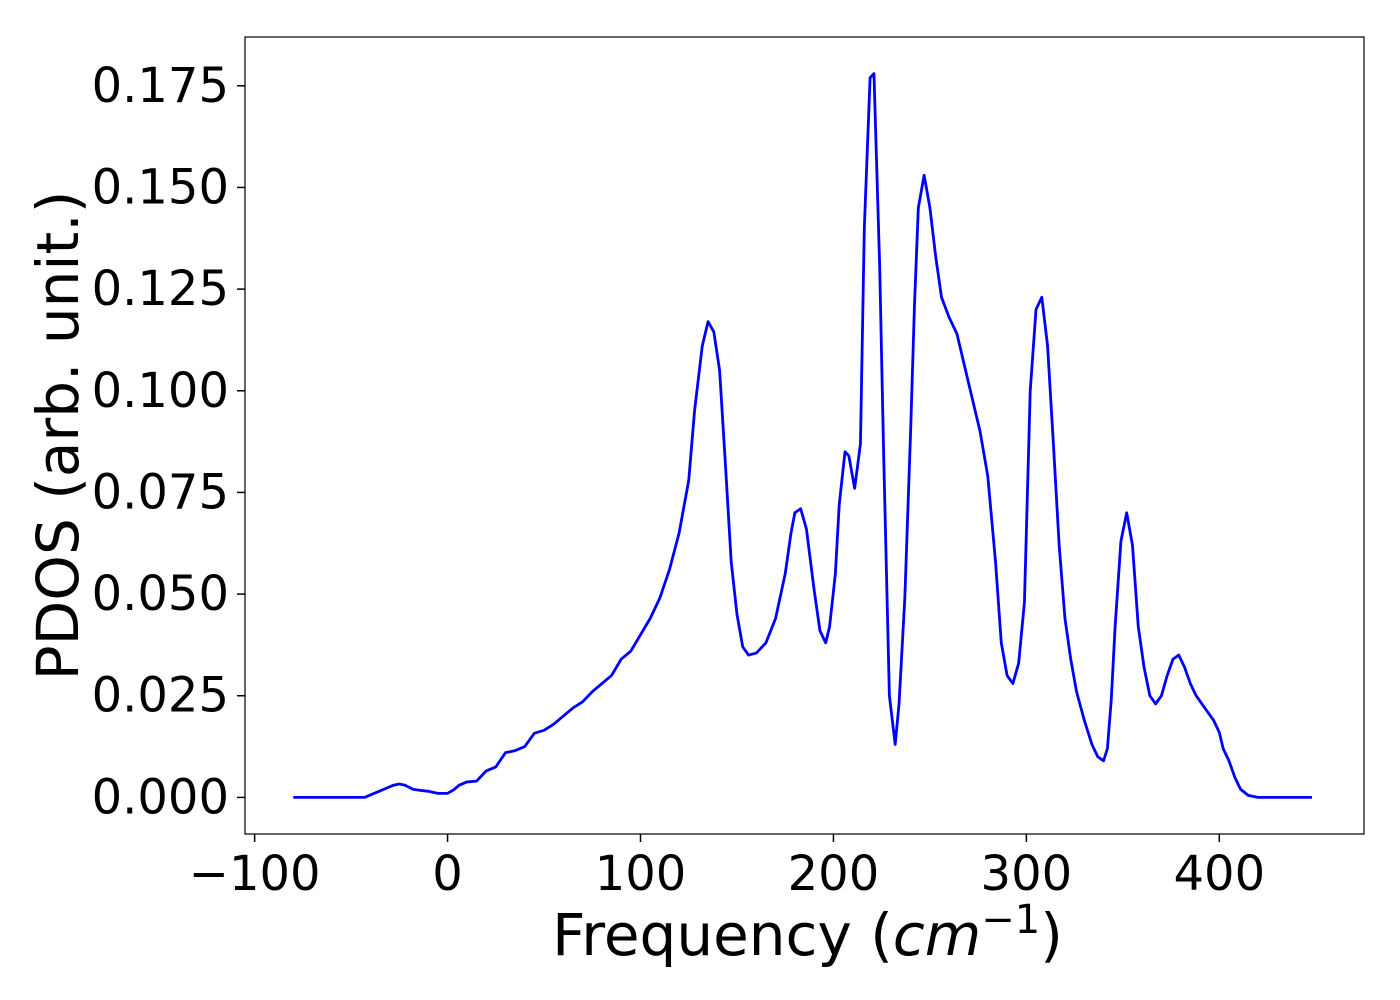  Describe the element at coordinates (722, 935) in the screenshot. I see `x-axis-label-prefix: Frequency (` at that location.